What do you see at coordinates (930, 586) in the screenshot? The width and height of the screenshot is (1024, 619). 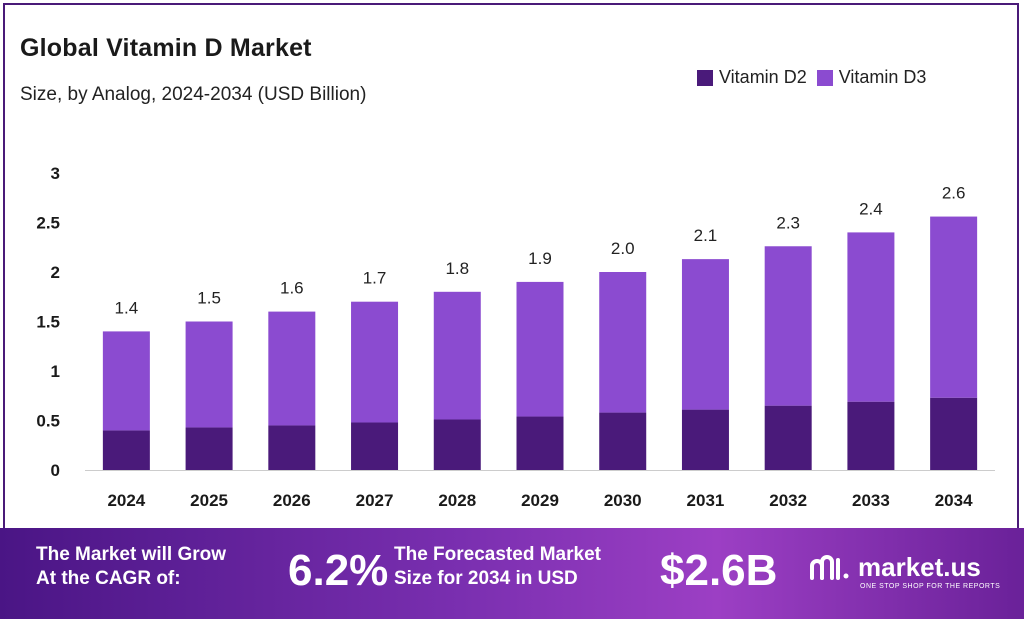 I see `brand-tagline: ONE STOP SHOP FOR THE REPORTS` at bounding box center [930, 586].